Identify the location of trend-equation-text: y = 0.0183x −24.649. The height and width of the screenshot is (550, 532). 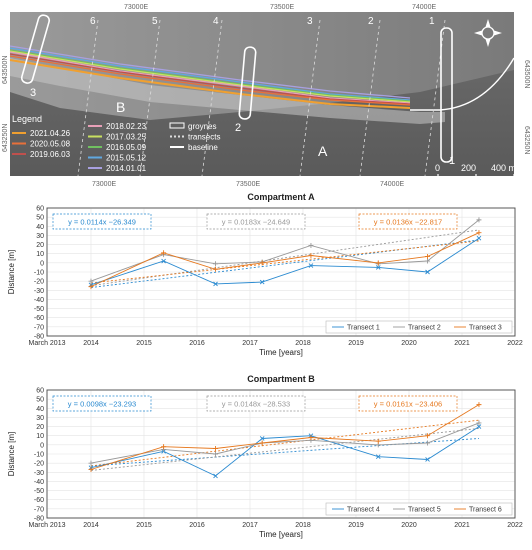
(256, 222).